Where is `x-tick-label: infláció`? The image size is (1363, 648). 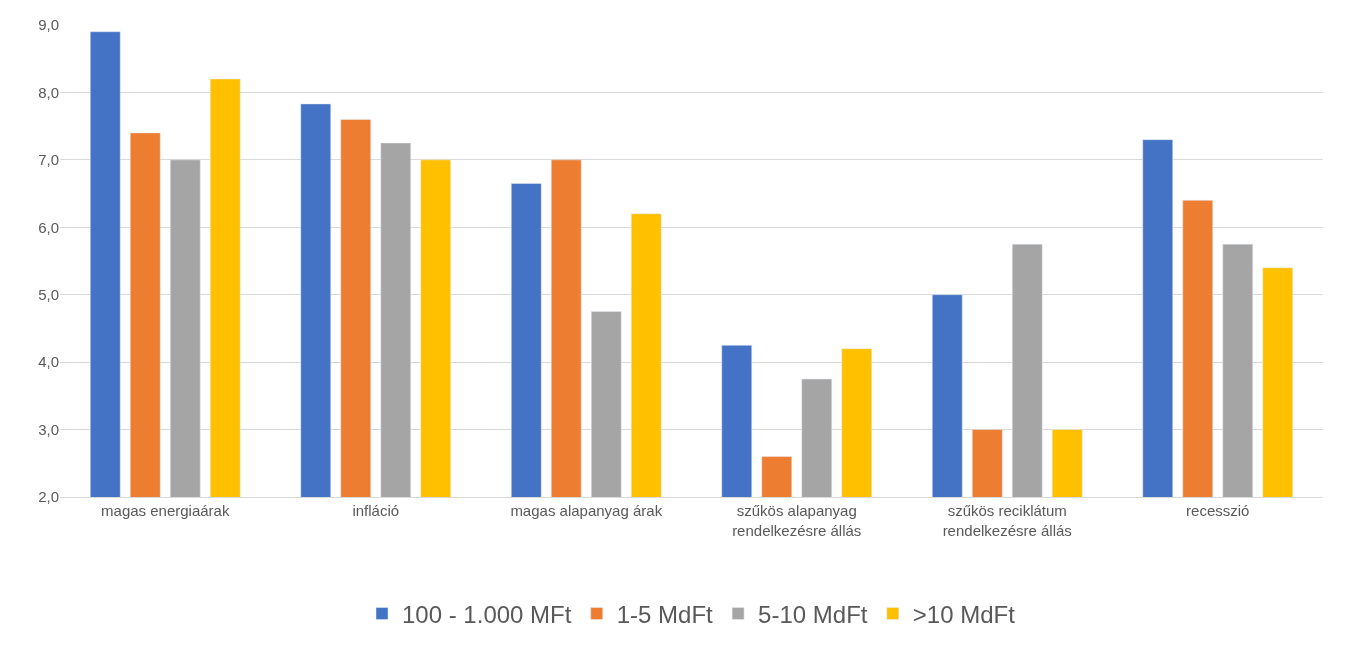
x-tick-label: infláció is located at coordinates (376, 510).